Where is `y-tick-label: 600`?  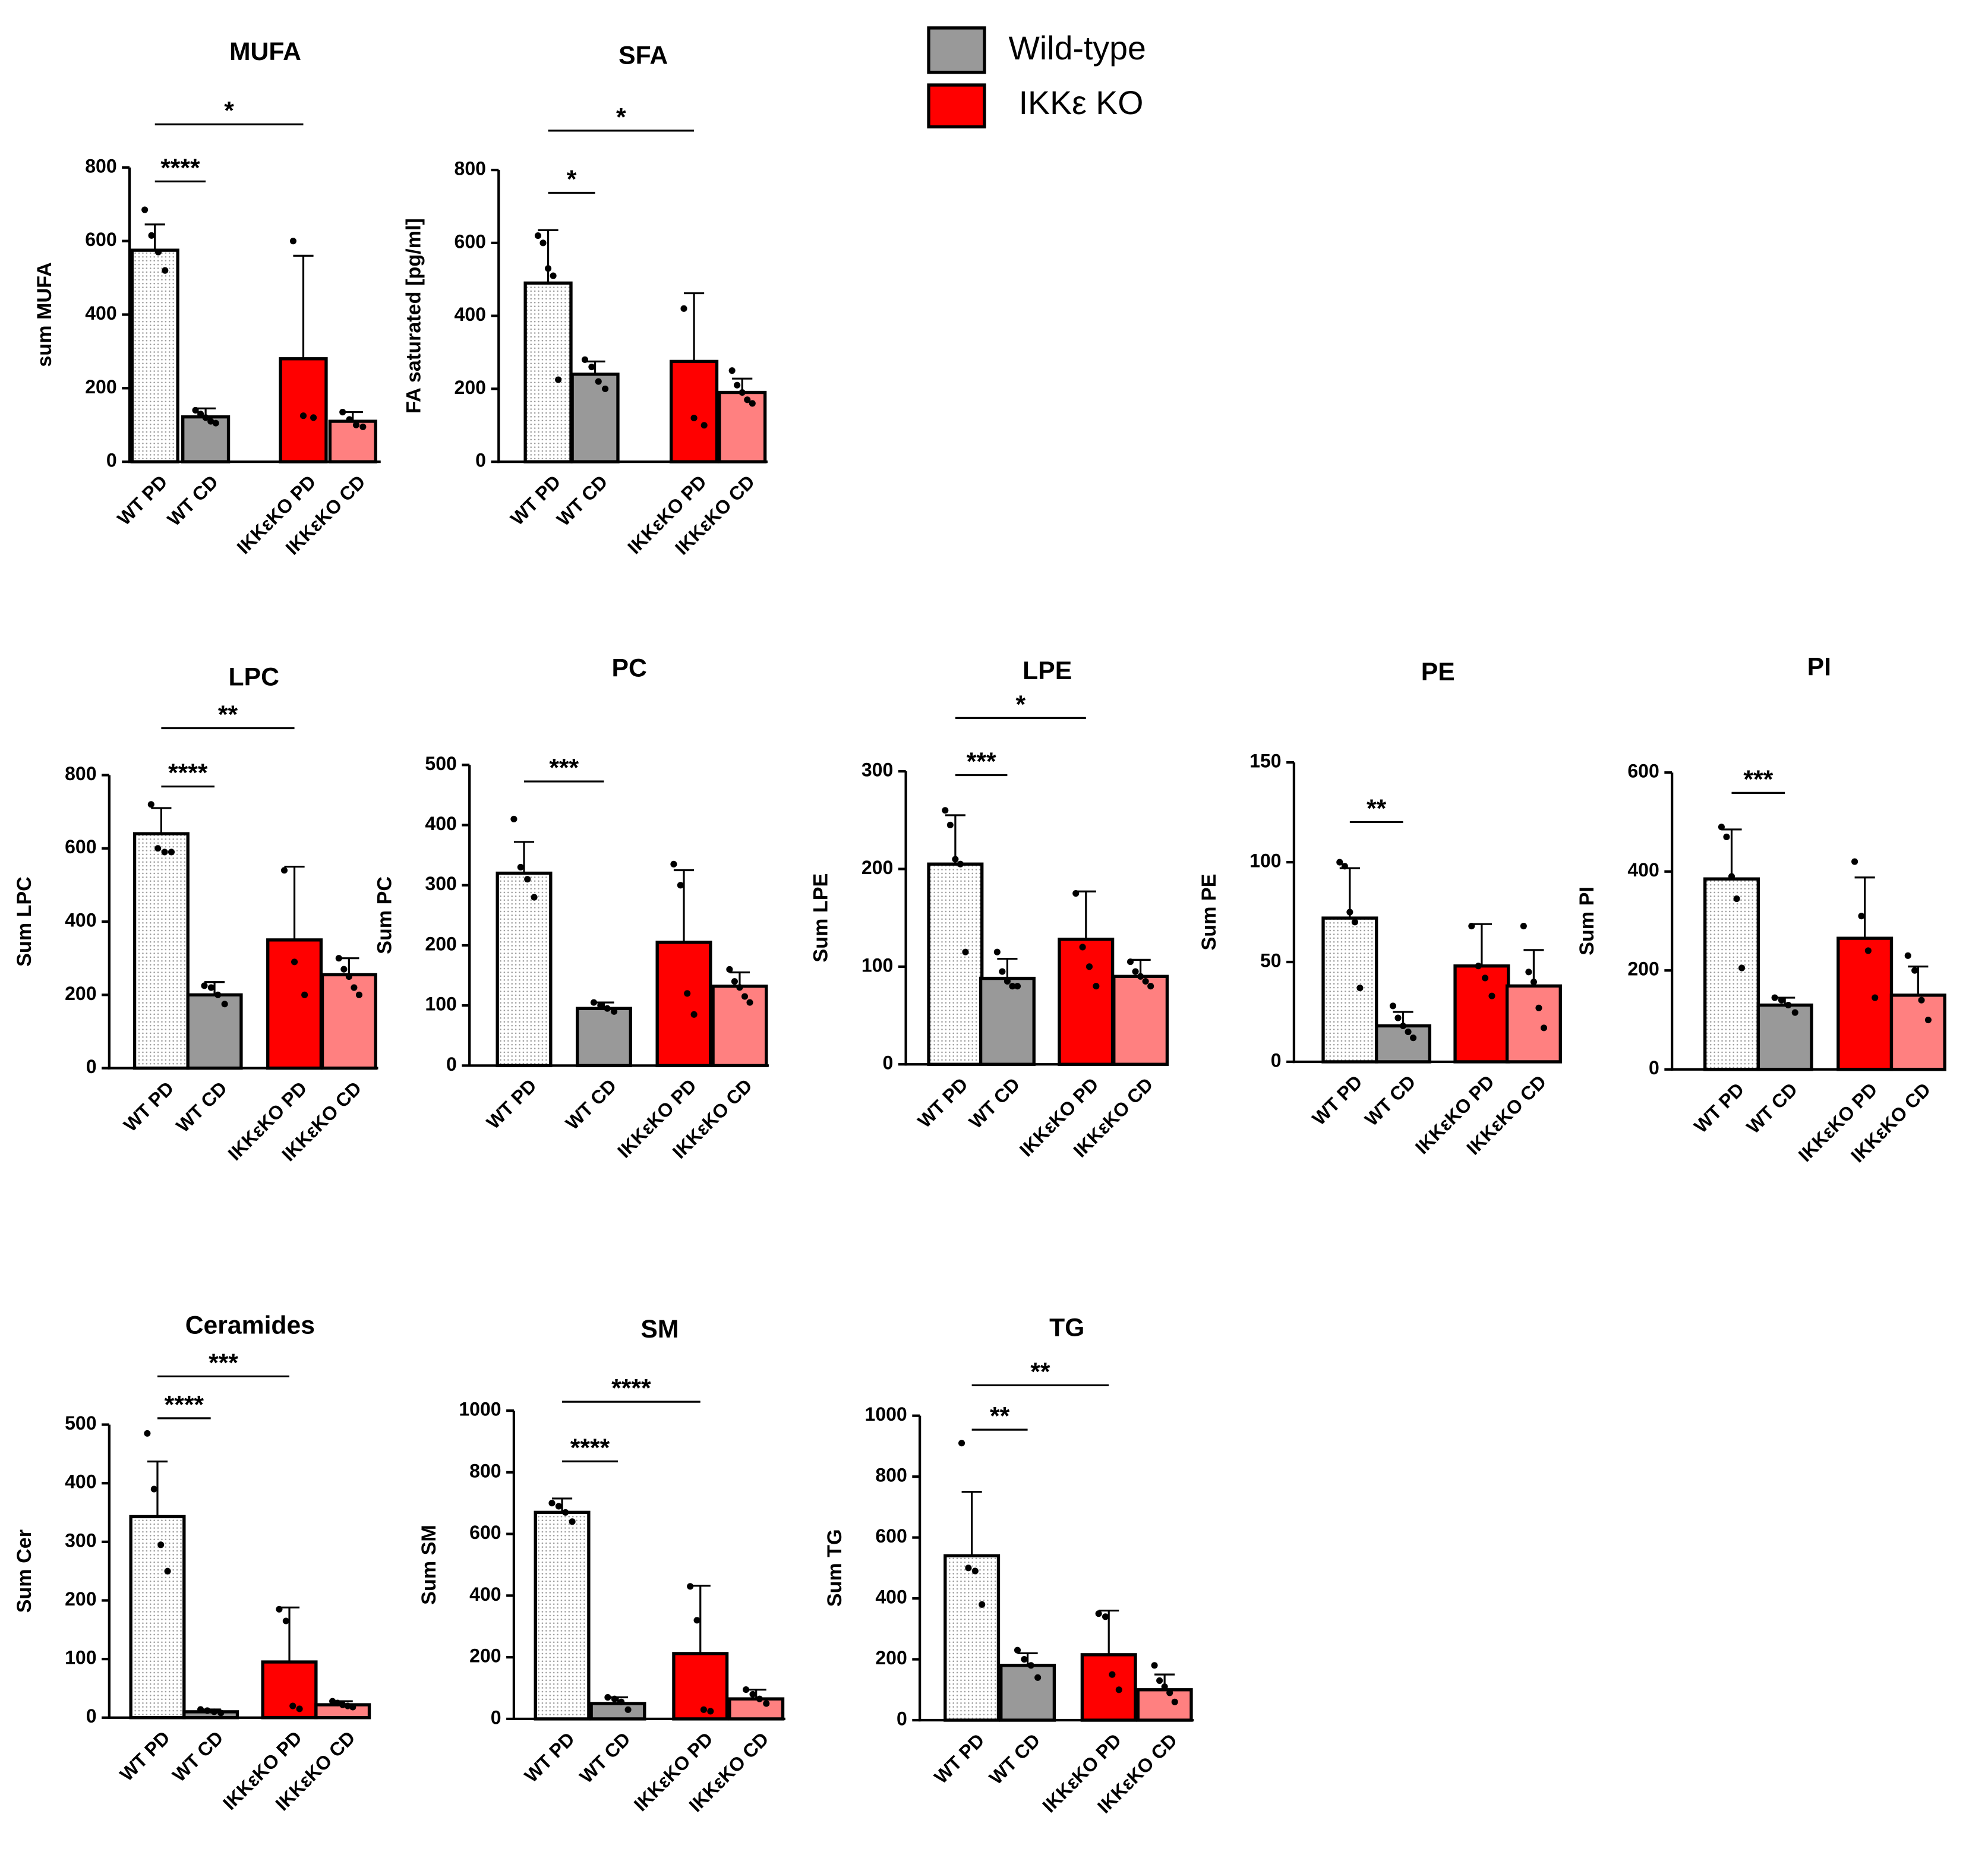 y-tick-label: 600 is located at coordinates (80, 847).